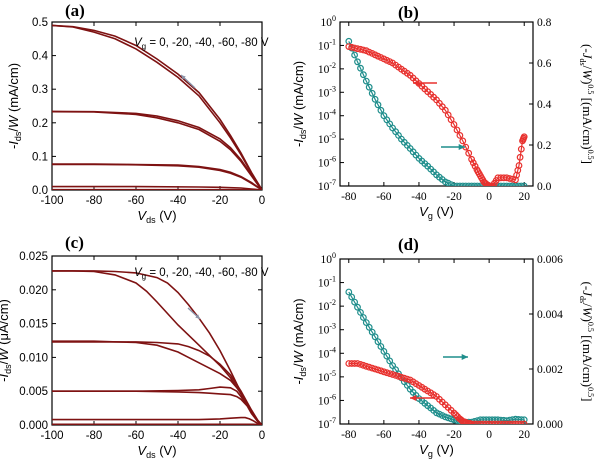 The width and height of the screenshot is (600, 466). What do you see at coordinates (436, 450) in the screenshot?
I see `x-axis-label-d: Vg (V)` at bounding box center [436, 450].